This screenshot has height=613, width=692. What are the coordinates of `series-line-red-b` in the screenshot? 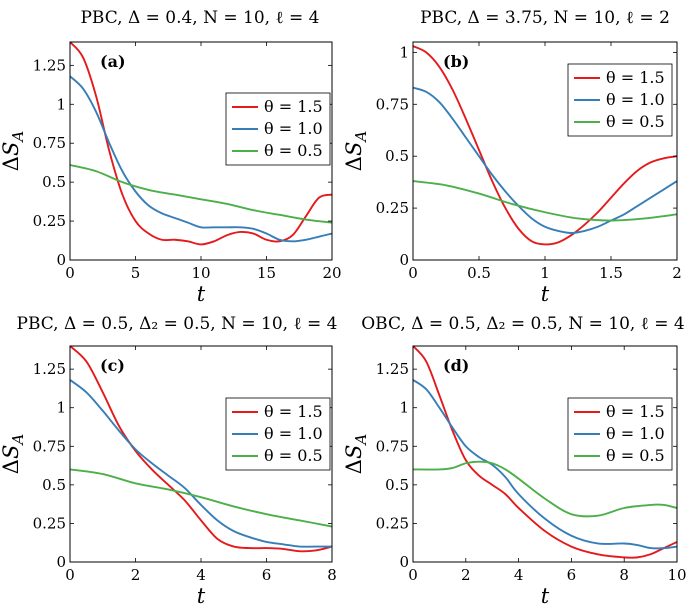 It's located at (545, 145).